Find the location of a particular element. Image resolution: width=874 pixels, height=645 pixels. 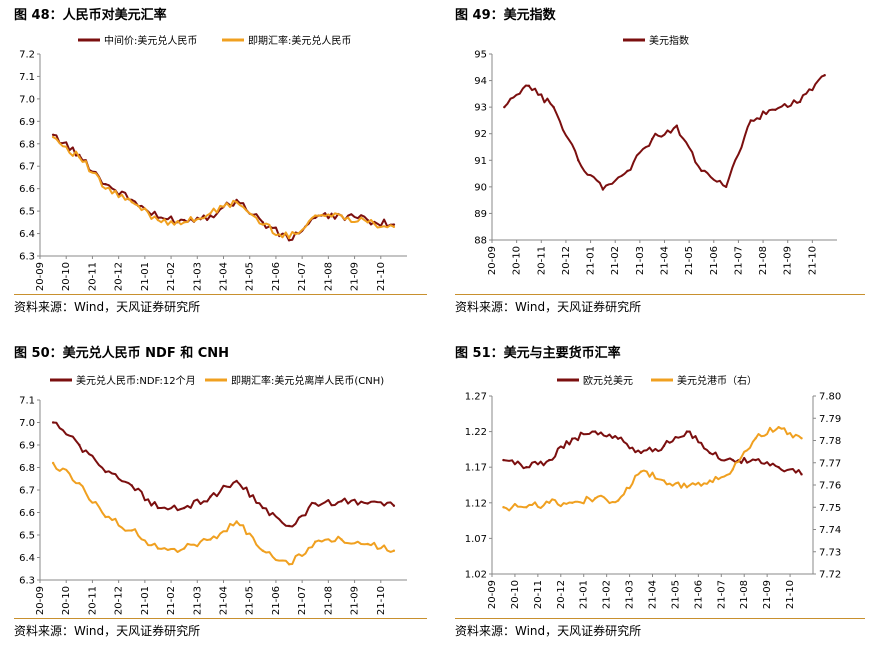

y2-tick-label: 7.79 is located at coordinates (830, 419).